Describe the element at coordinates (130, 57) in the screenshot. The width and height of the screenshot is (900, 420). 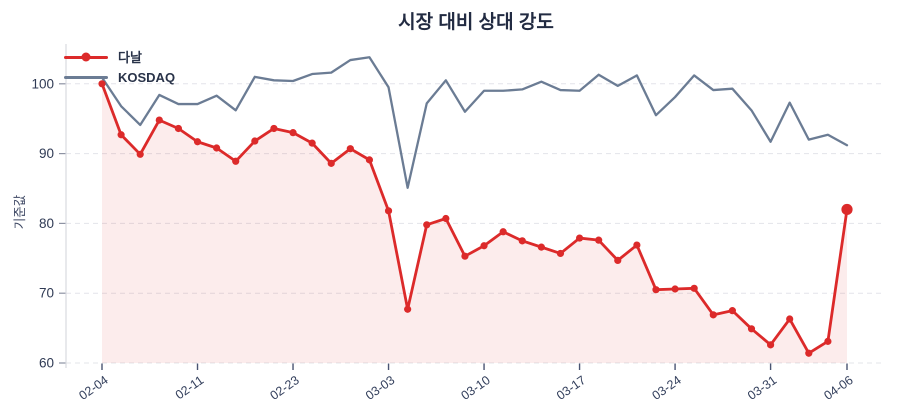
I see `legend-label-danal: 다날` at that location.